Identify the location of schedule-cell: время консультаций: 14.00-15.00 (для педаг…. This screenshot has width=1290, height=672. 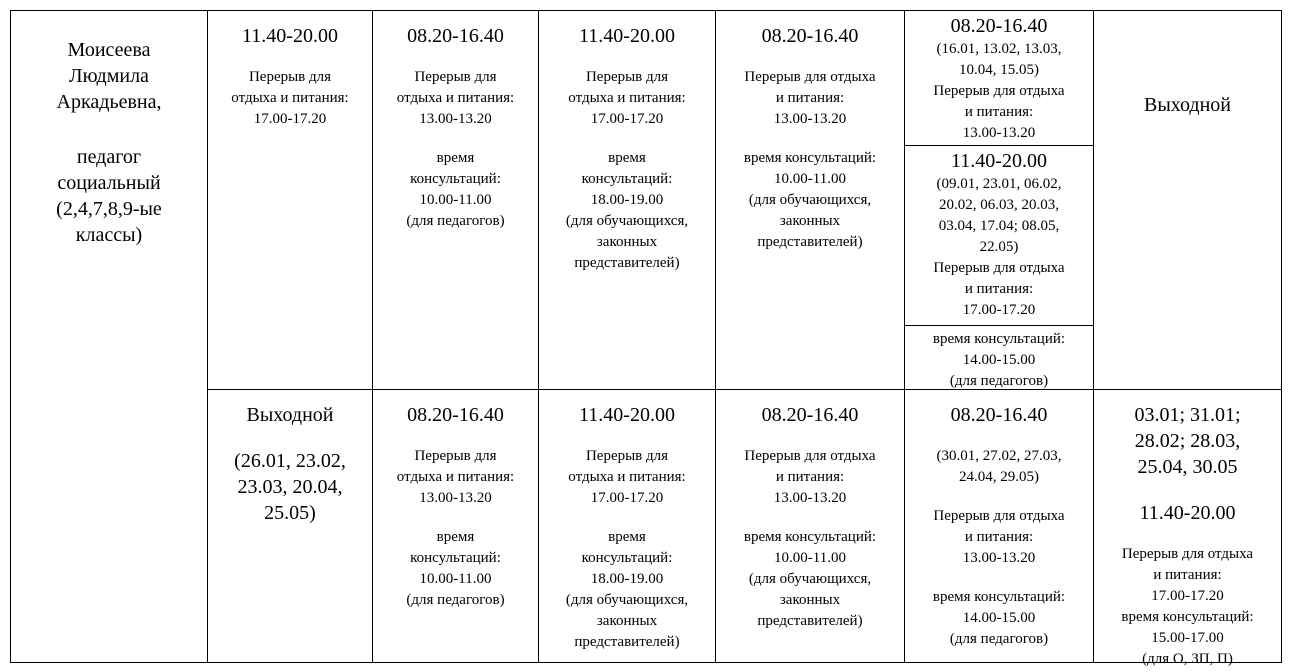
(999, 357).